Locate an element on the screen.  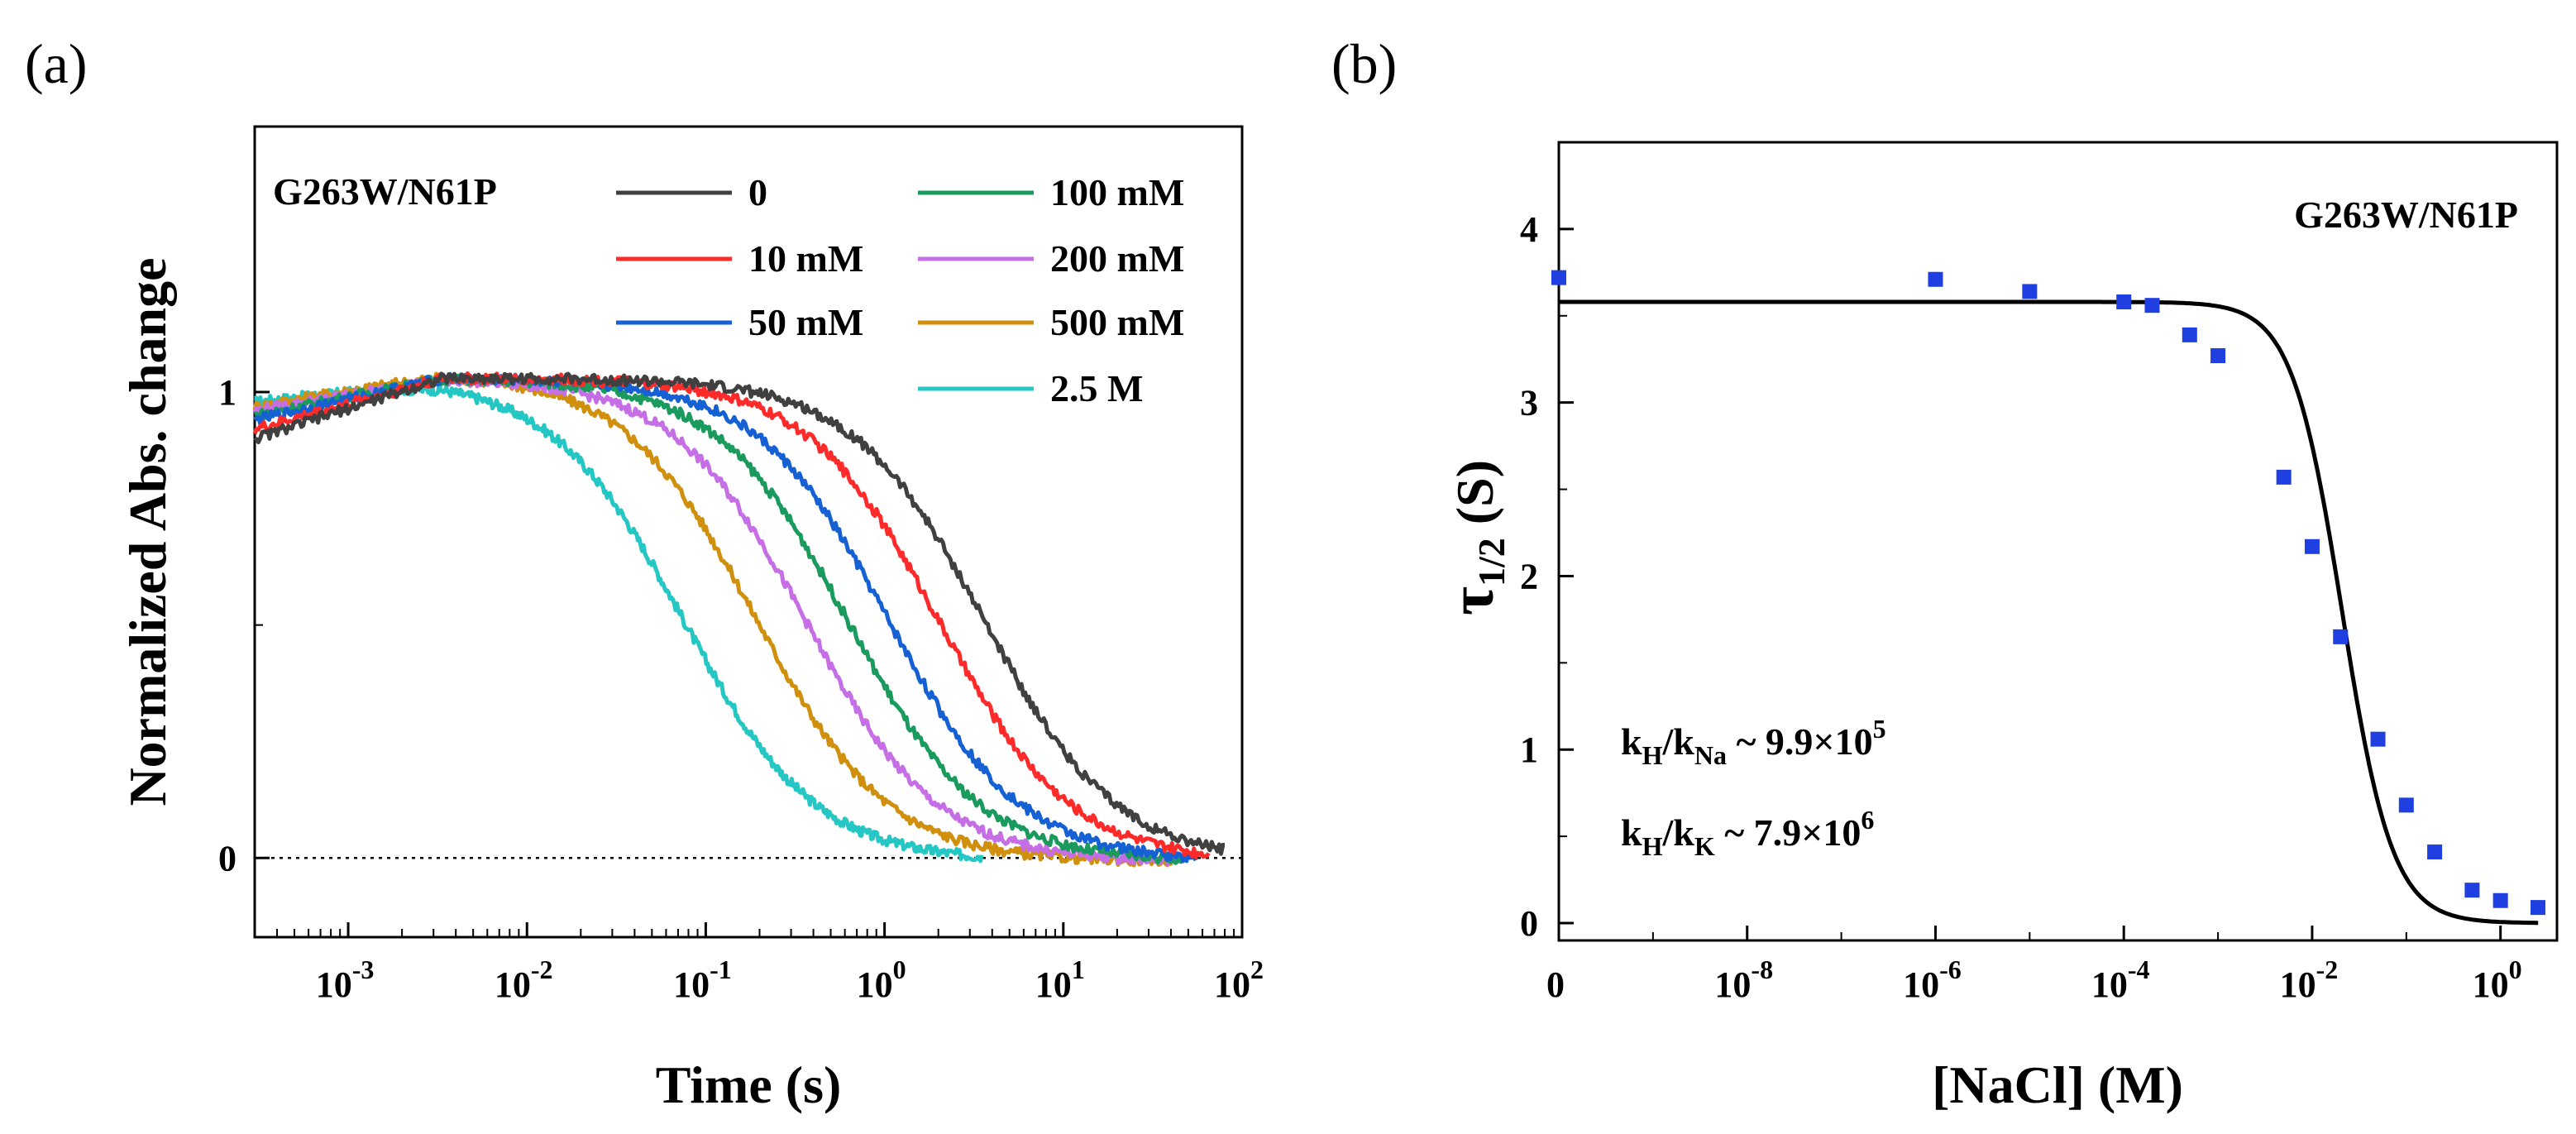
y-tick-label: 3 is located at coordinates (1529, 403).